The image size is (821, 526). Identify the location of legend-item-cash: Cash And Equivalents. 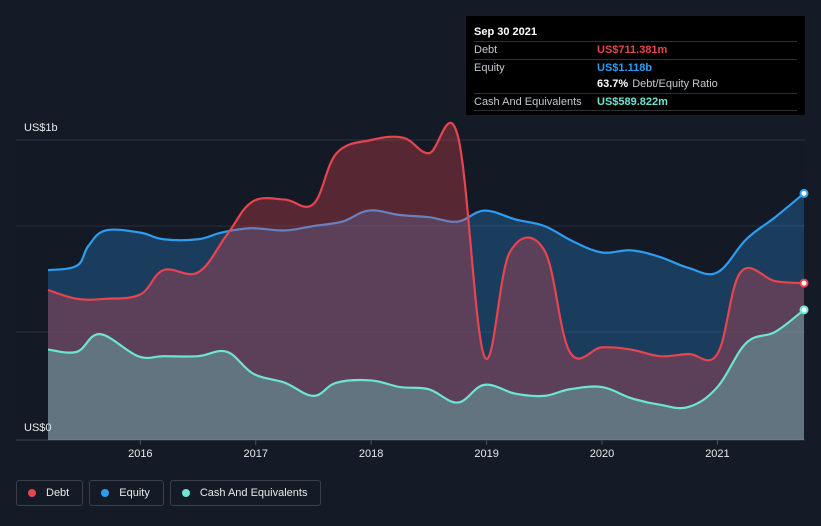
(245, 493).